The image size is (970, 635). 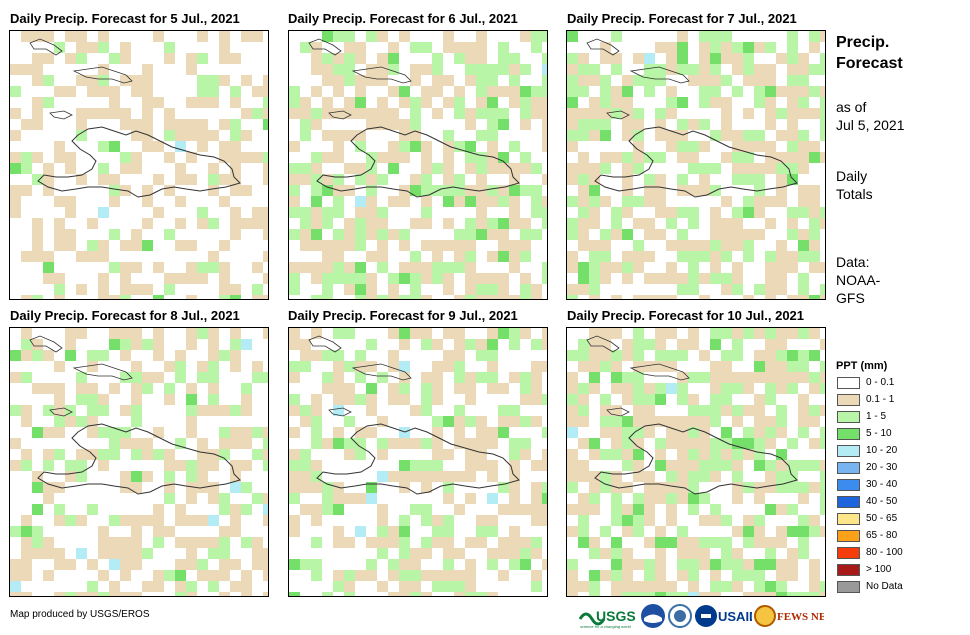 I want to click on fewsnet-logo: FEWS NET, so click(x=789, y=616).